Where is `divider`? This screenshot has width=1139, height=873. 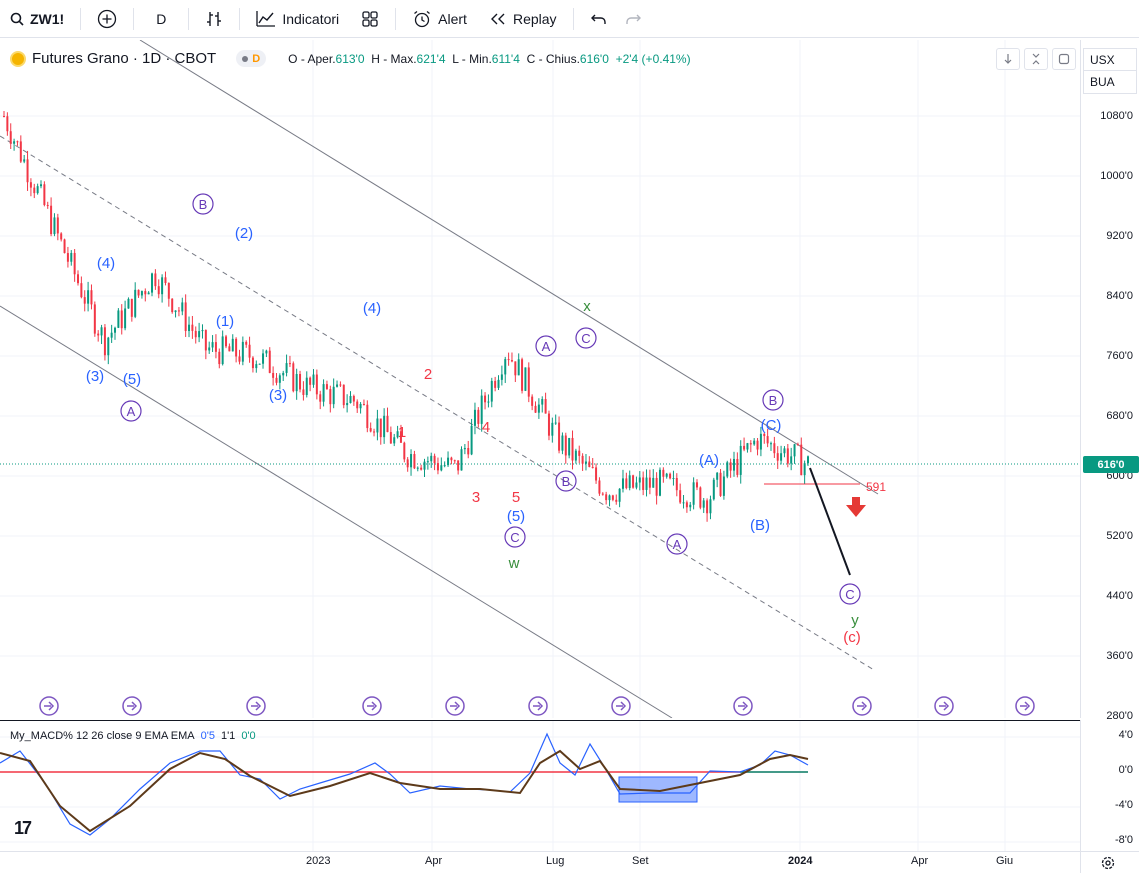 divider is located at coordinates (81, 18).